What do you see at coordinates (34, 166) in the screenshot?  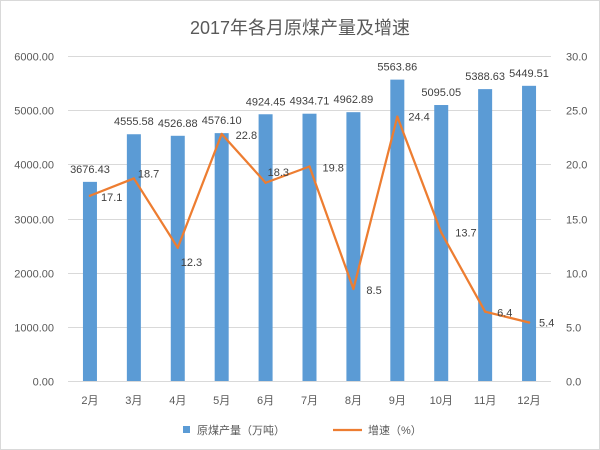 I see `left-axis-tick-label: 4000.00` at bounding box center [34, 166].